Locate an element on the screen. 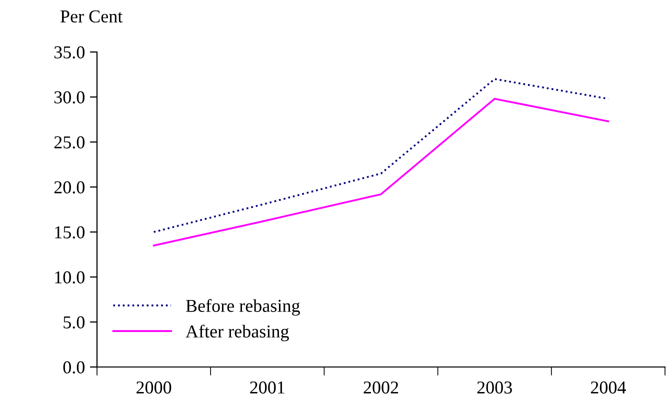  x-tick-label: 2001 is located at coordinates (267, 387).